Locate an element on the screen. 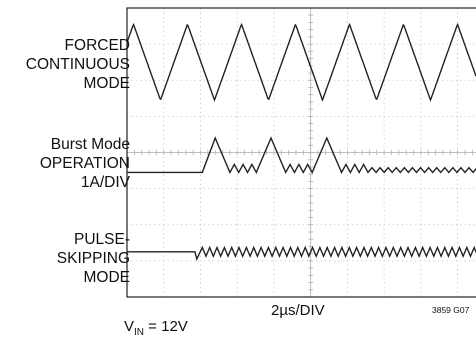  channel-1-label-line: MODE is located at coordinates (107, 83).